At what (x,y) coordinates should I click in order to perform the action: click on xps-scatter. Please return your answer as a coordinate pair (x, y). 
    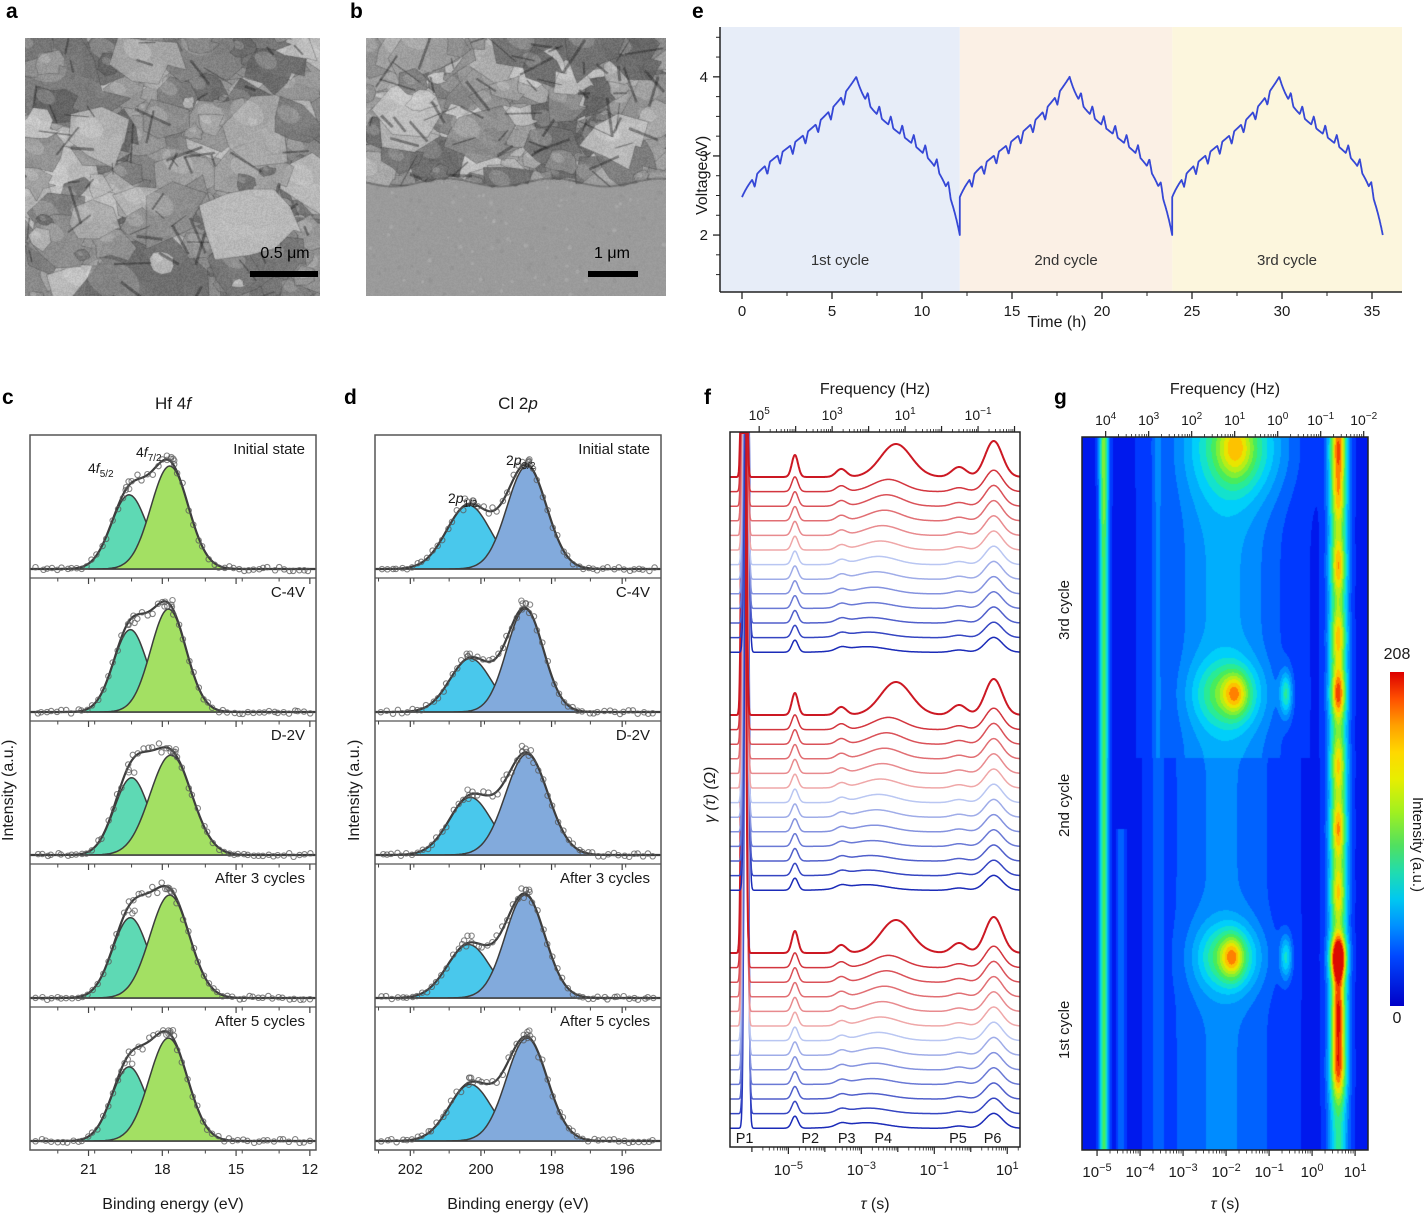
    Looking at the image, I should click on (517, 801).